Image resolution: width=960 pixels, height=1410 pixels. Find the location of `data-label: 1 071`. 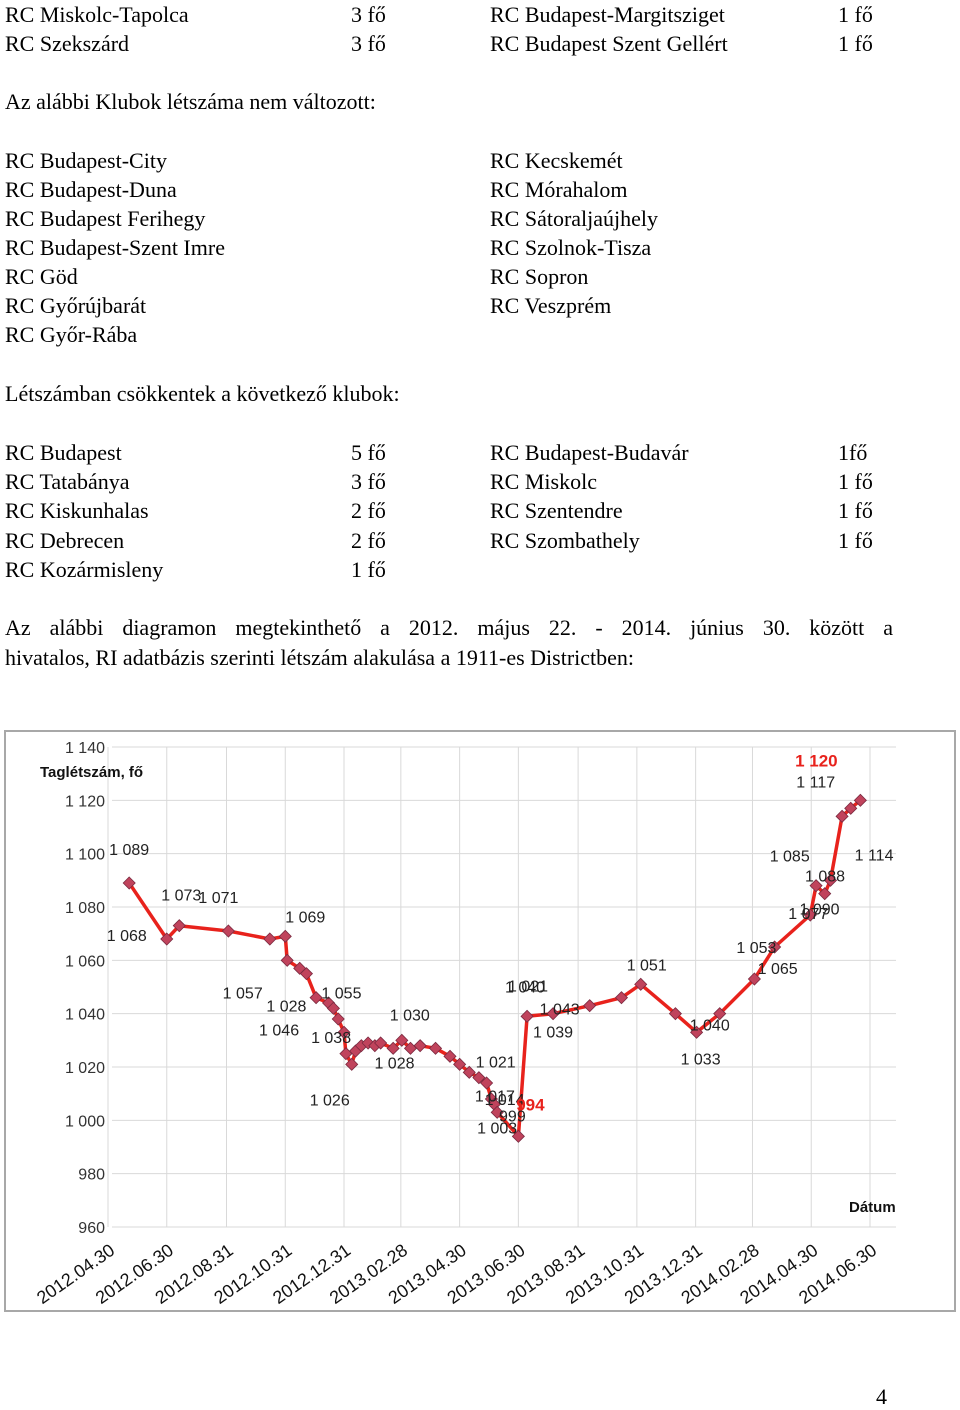

data-label: 1 071 is located at coordinates (218, 898).